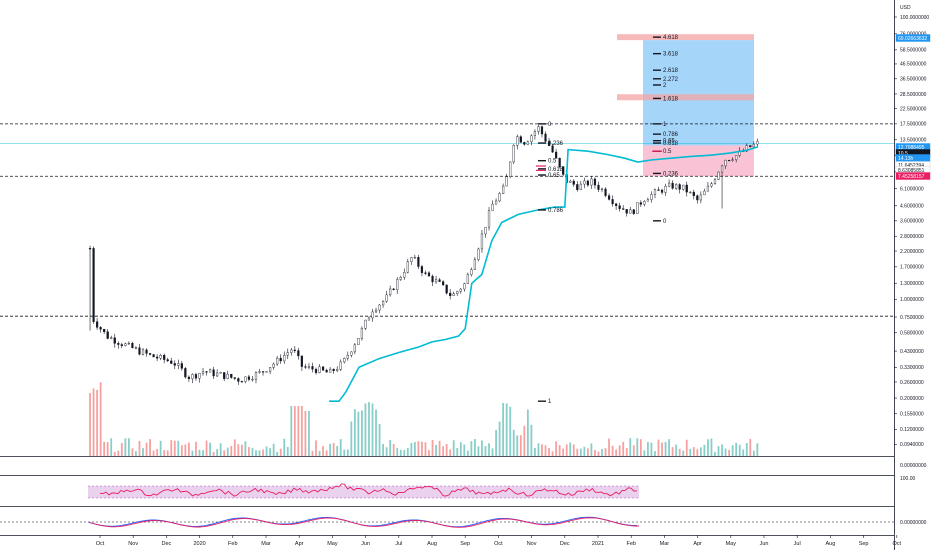 This screenshot has height=550, width=932. What do you see at coordinates (364, 522) in the screenshot?
I see `signal-line` at bounding box center [364, 522].